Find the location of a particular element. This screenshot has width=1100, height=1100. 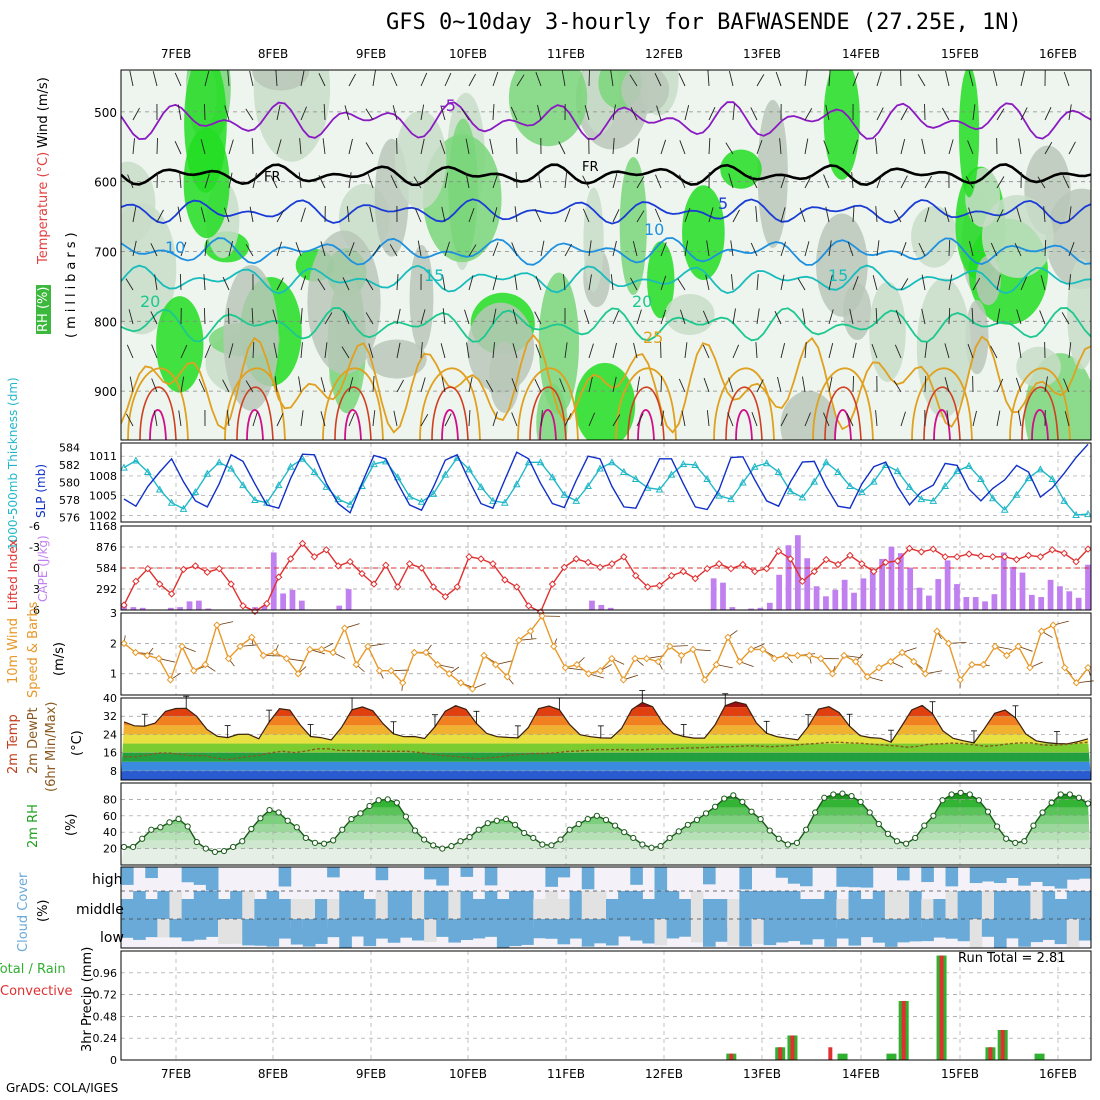

label-temp2m: 2m Temp is located at coordinates (13, 744).